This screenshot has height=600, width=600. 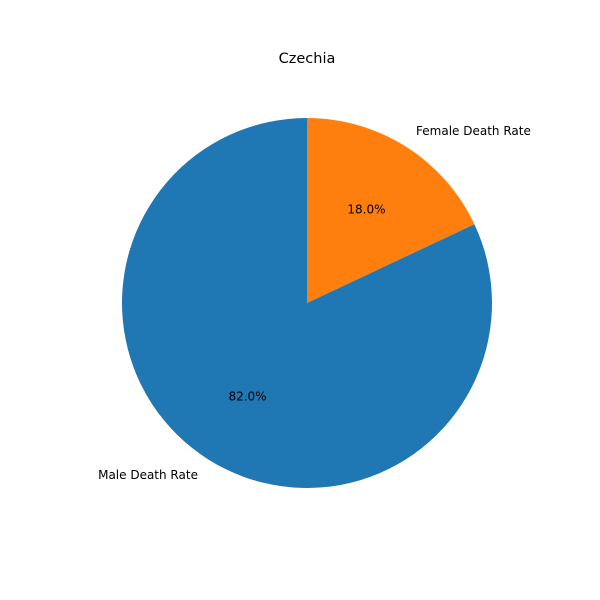 What do you see at coordinates (366, 209) in the screenshot?
I see `slice-percent-label: 18.0%` at bounding box center [366, 209].